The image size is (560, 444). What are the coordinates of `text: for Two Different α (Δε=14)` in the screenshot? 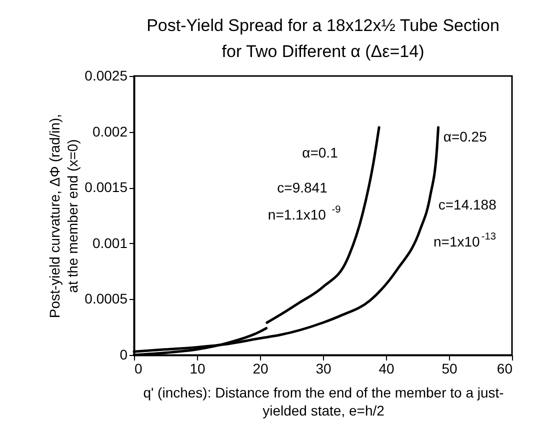 It's located at (323, 51).